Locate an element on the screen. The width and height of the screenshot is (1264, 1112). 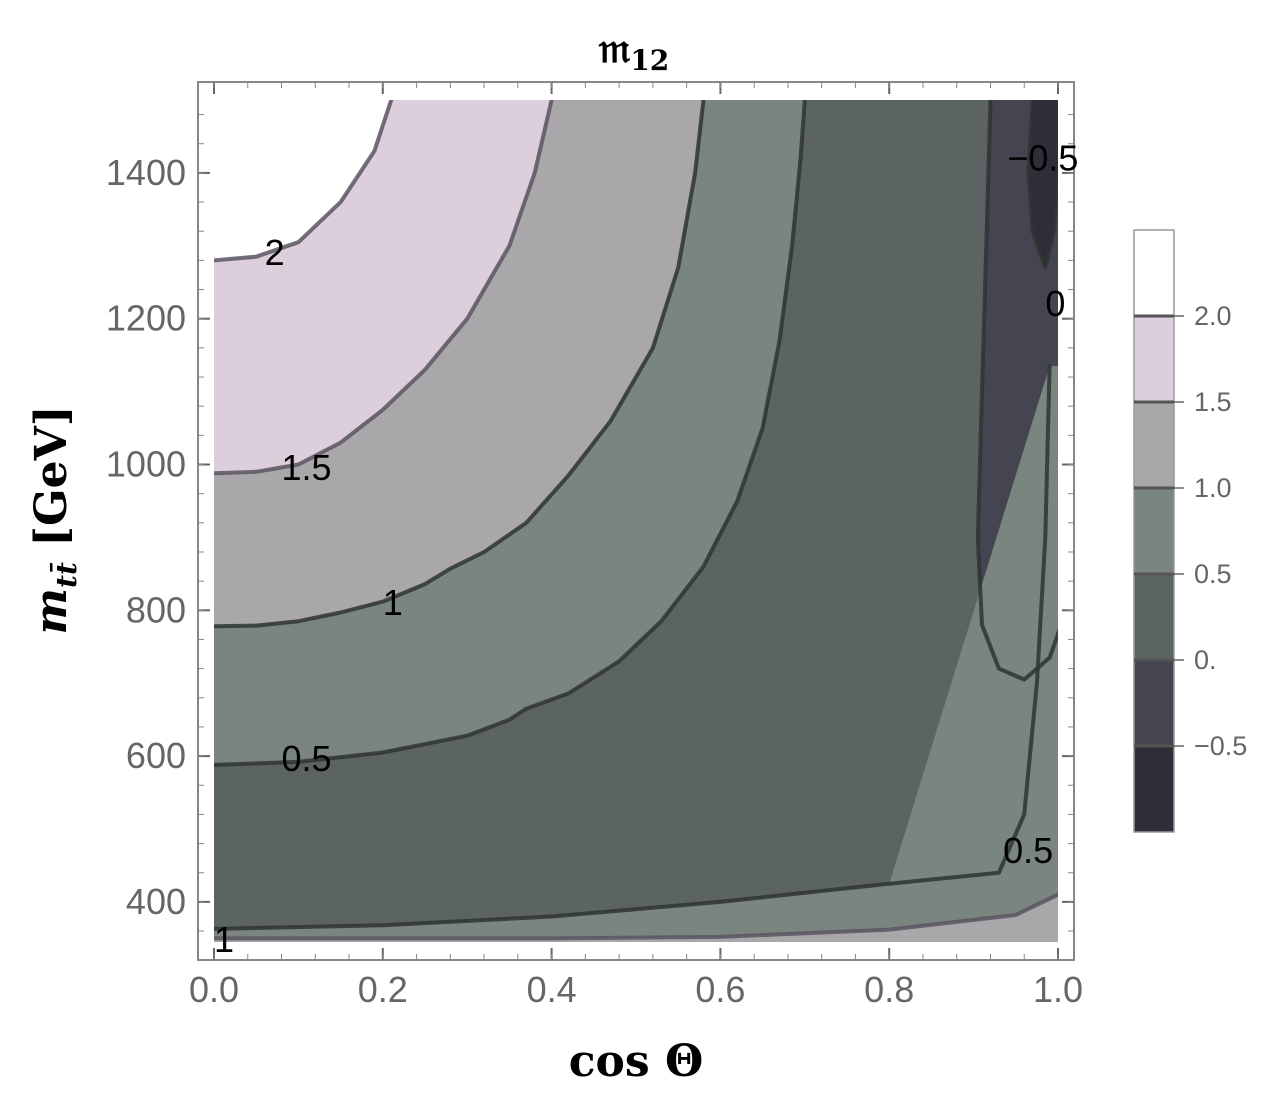
colorbar-tick-label: −0.5 is located at coordinates (1220, 746).